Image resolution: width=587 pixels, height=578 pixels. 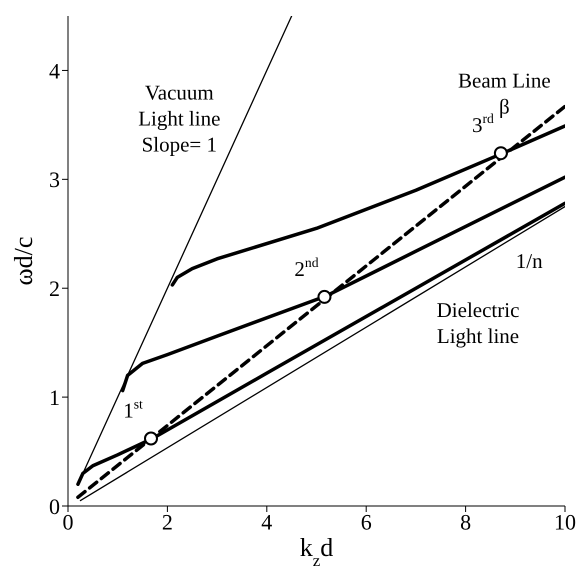 What do you see at coordinates (54, 506) in the screenshot?
I see `y-tick-label: 0` at bounding box center [54, 506].